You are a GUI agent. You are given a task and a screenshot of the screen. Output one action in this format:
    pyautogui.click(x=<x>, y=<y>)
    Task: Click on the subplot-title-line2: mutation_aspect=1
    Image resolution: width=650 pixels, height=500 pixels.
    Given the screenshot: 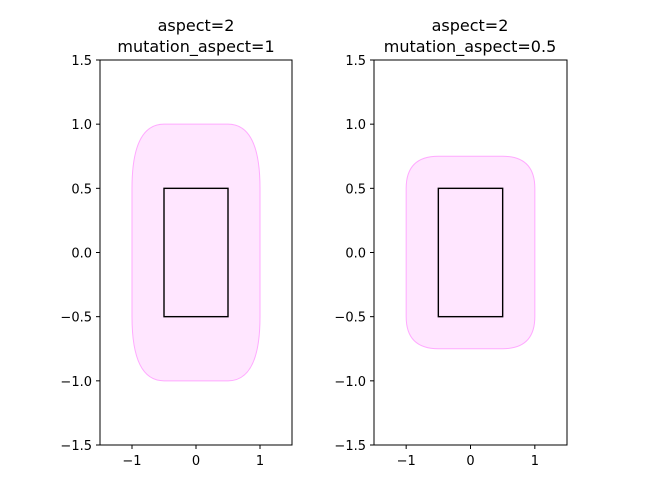 What is the action you would take?
    pyautogui.click(x=195, y=47)
    